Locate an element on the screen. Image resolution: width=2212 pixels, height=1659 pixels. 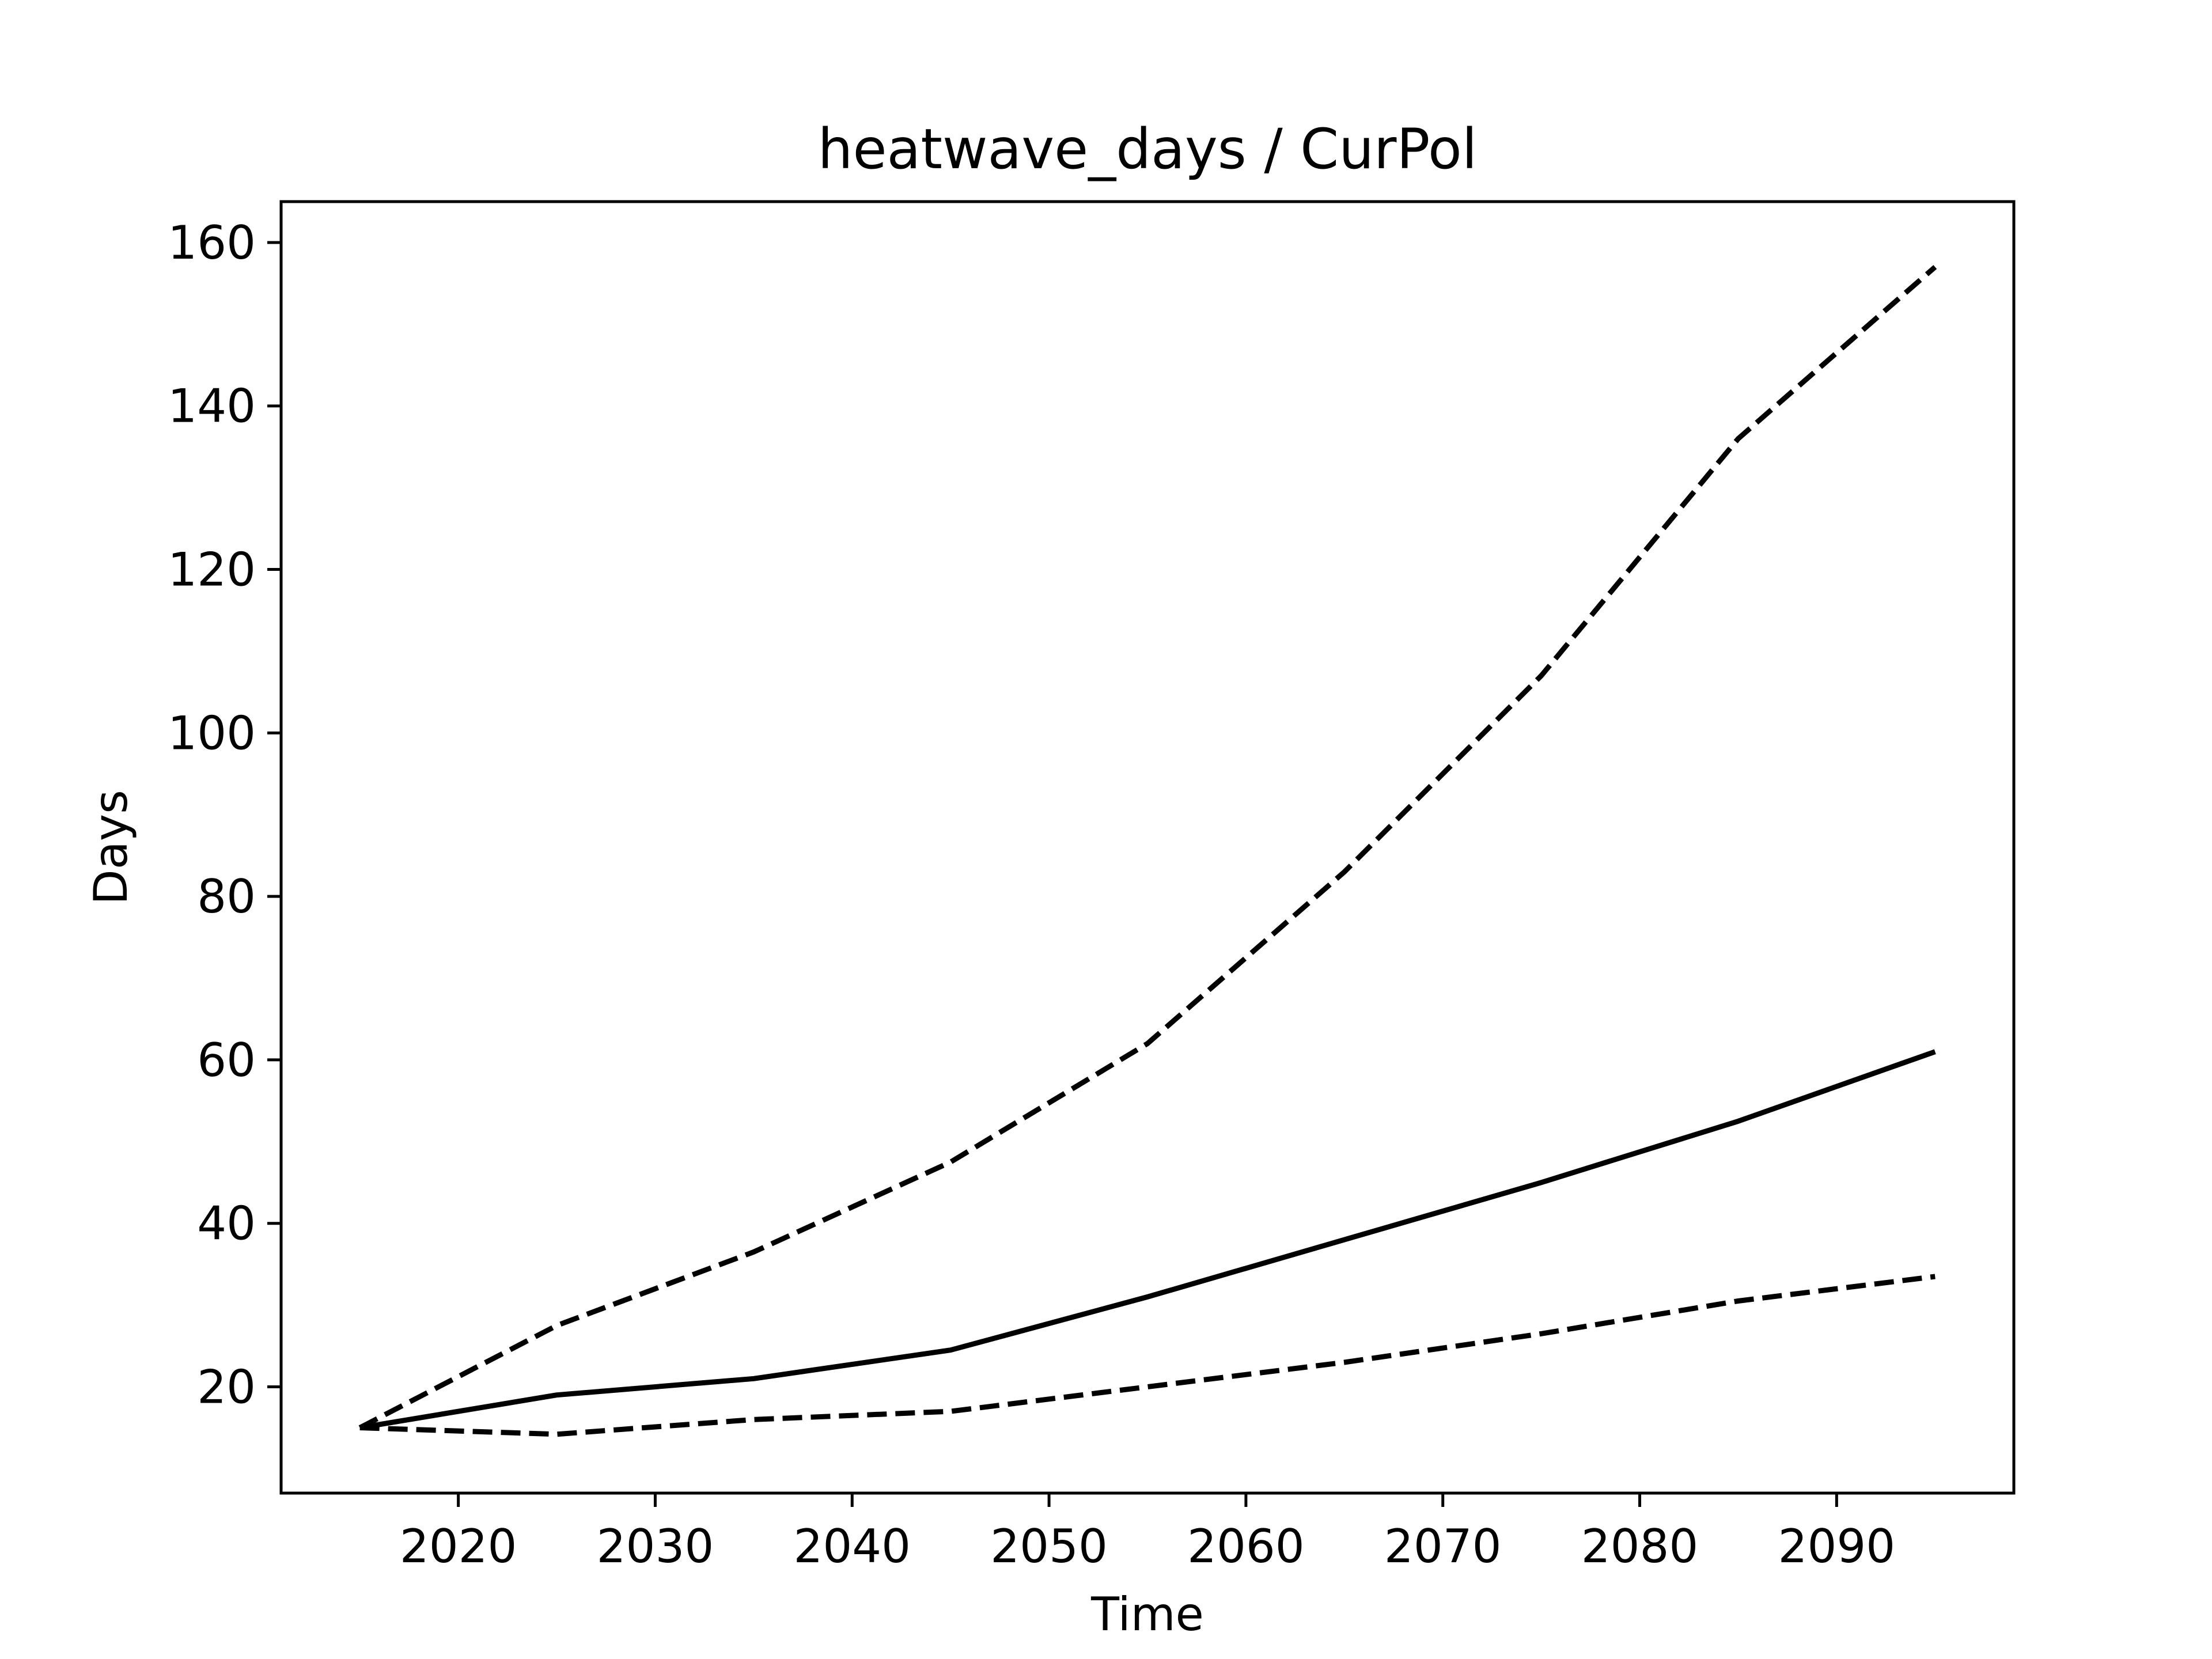
chart-title: heatwave_days / CurPol is located at coordinates (1148, 149).